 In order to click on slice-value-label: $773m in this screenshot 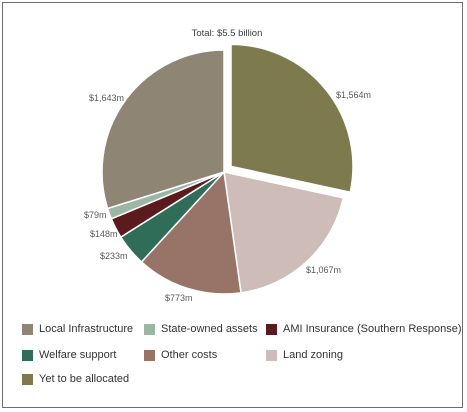, I will do `click(179, 298)`.